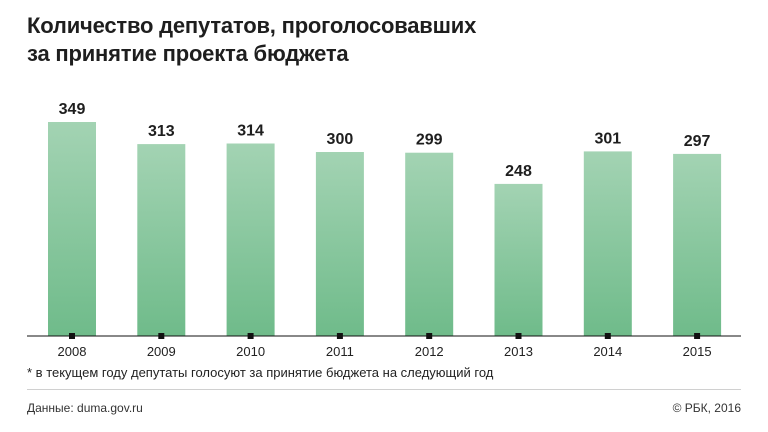  What do you see at coordinates (429, 140) in the screenshot?
I see `data-label-2012: 299` at bounding box center [429, 140].